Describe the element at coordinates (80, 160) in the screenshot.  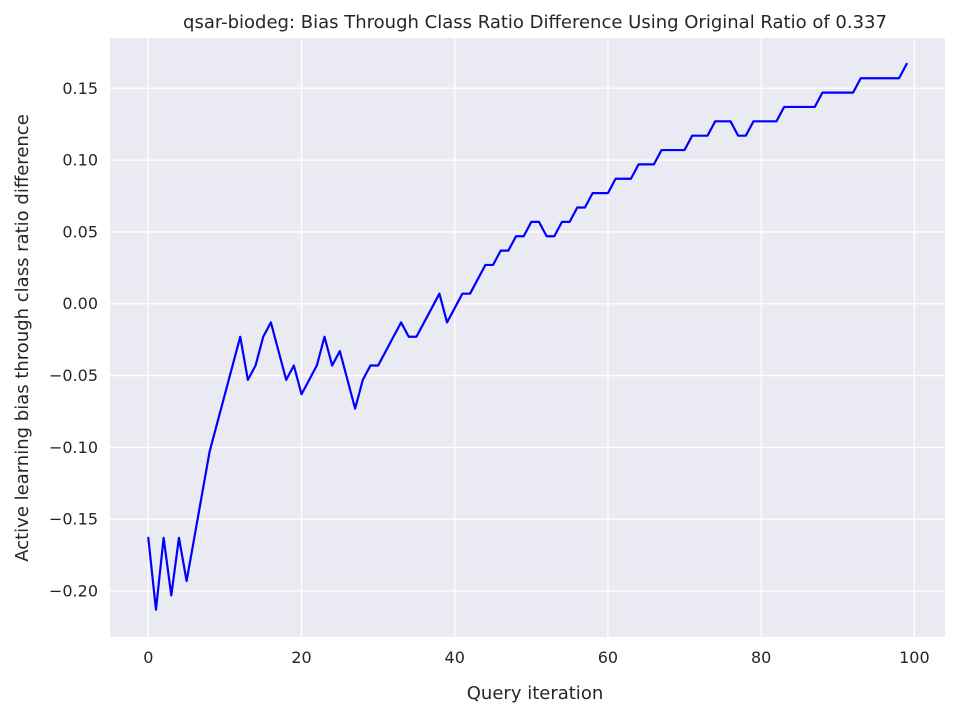
I see `y-tick-label: 0.10` at that location.